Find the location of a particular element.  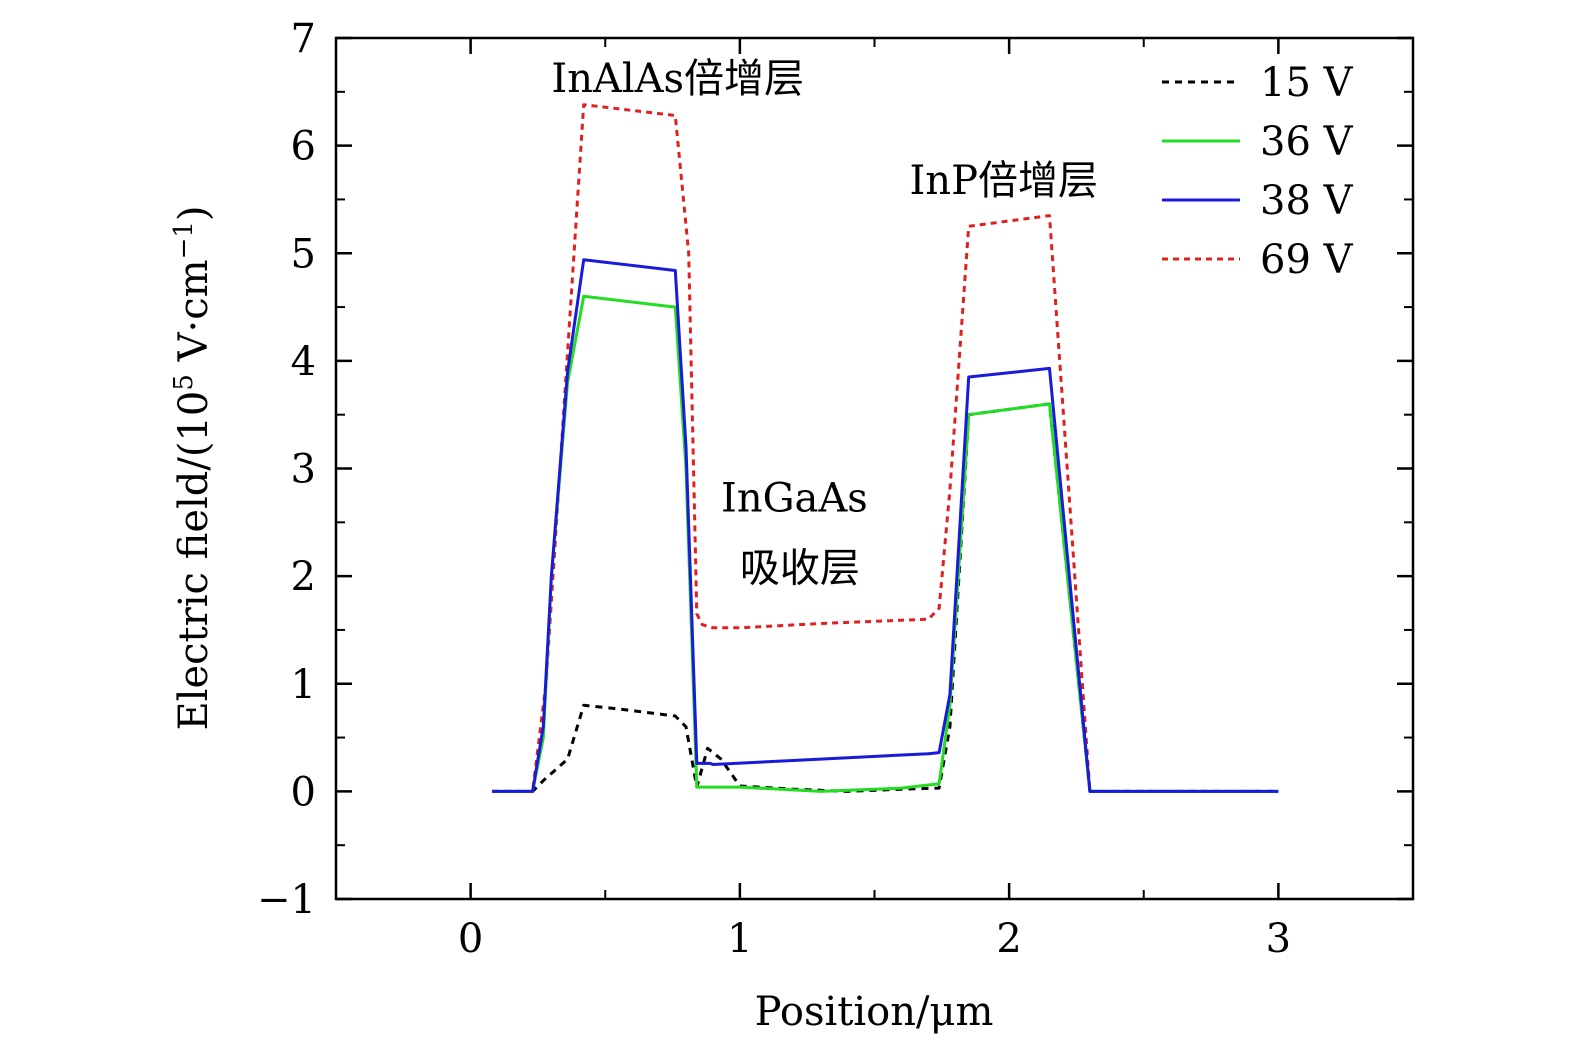

y-axis-title: Electric field/(105 V·cm−1) is located at coordinates (193, 467).